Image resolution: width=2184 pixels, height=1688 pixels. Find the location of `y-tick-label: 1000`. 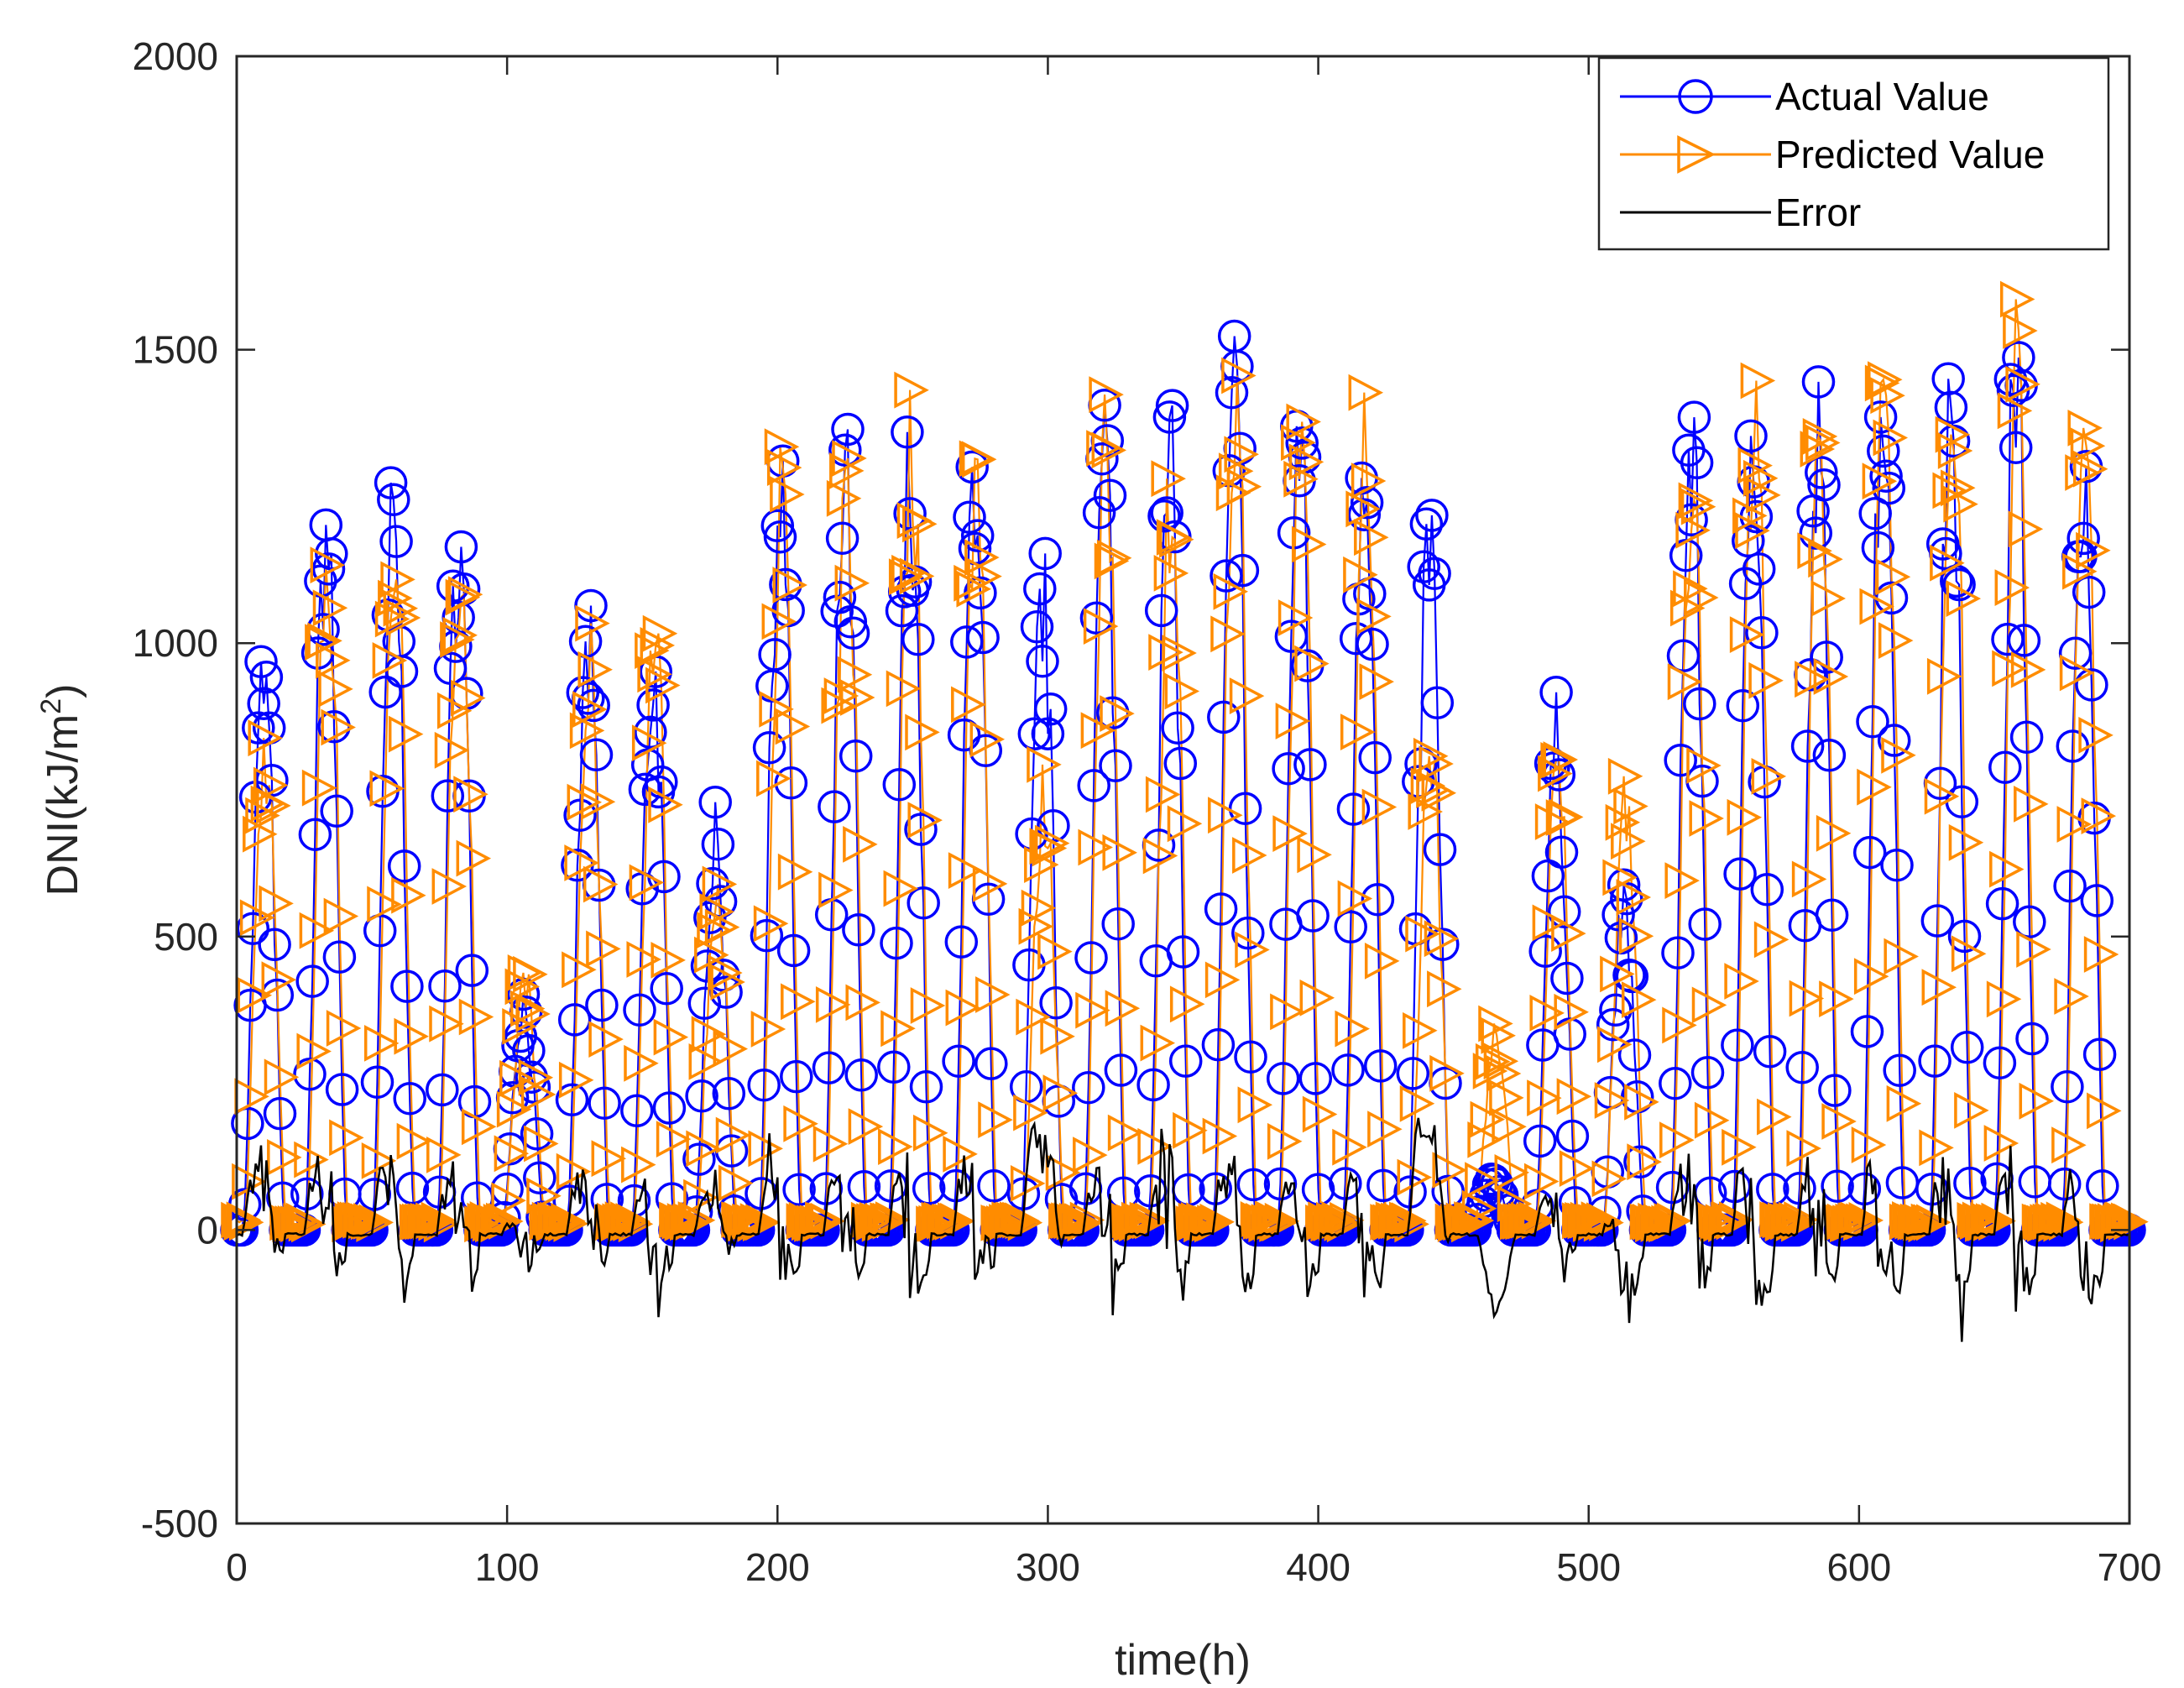

y-tick-label: 1000 is located at coordinates (175, 643).